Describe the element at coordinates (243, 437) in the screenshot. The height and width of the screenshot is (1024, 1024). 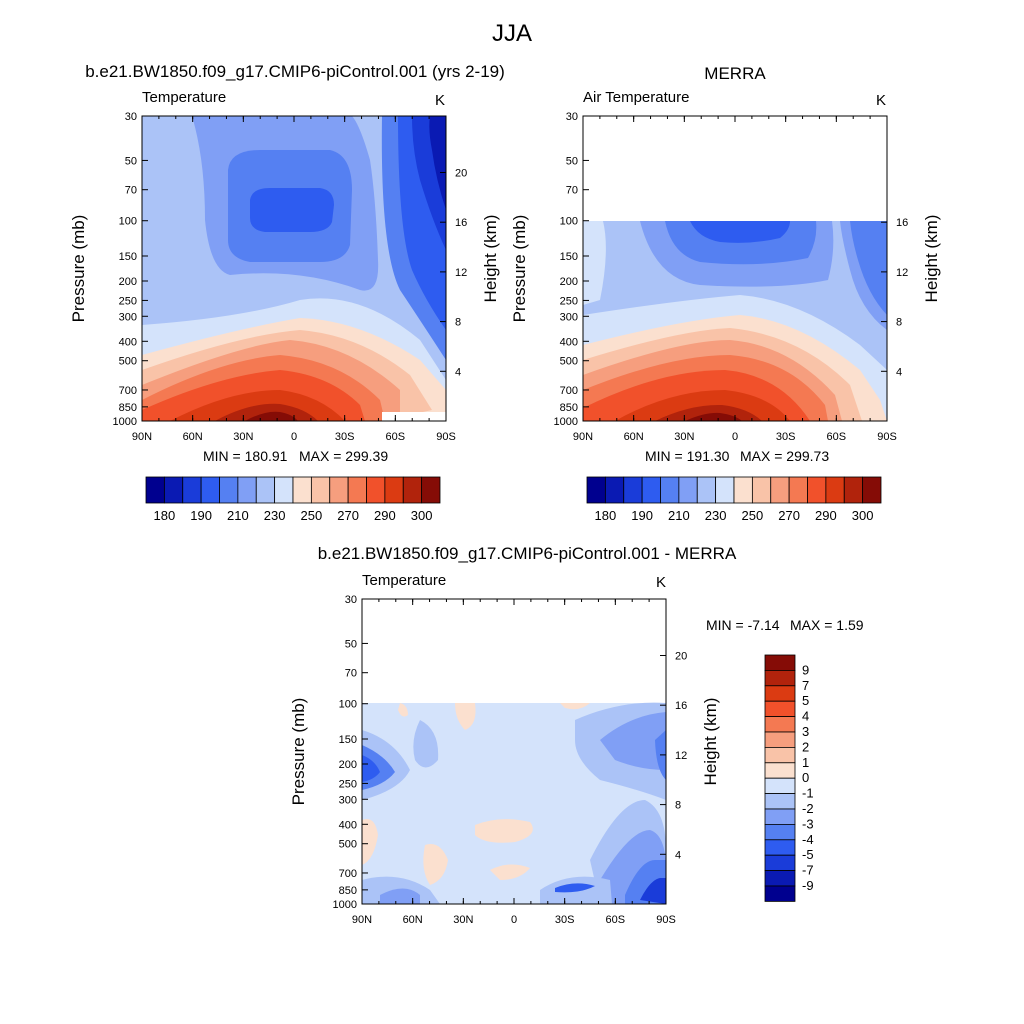
I see `model-x-tick-label: 30N` at that location.